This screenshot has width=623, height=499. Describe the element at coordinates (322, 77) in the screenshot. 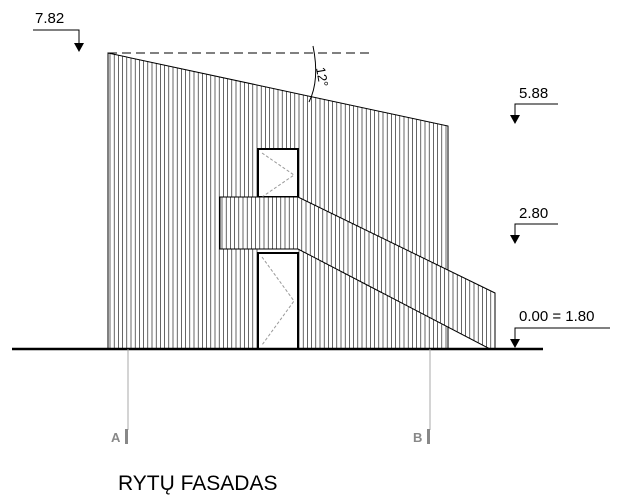

I see `angle-label: 12°` at that location.